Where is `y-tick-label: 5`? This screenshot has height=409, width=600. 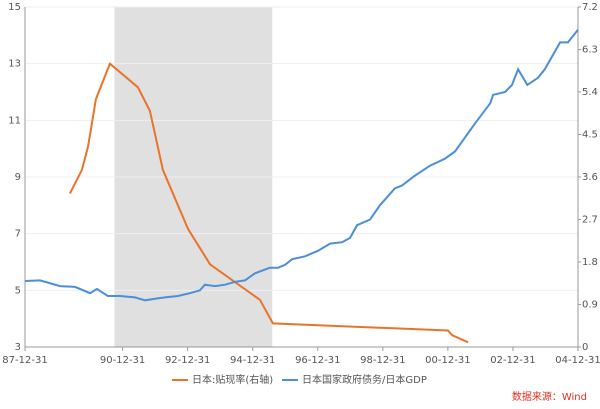 y-tick-label: 5 is located at coordinates (18, 290).